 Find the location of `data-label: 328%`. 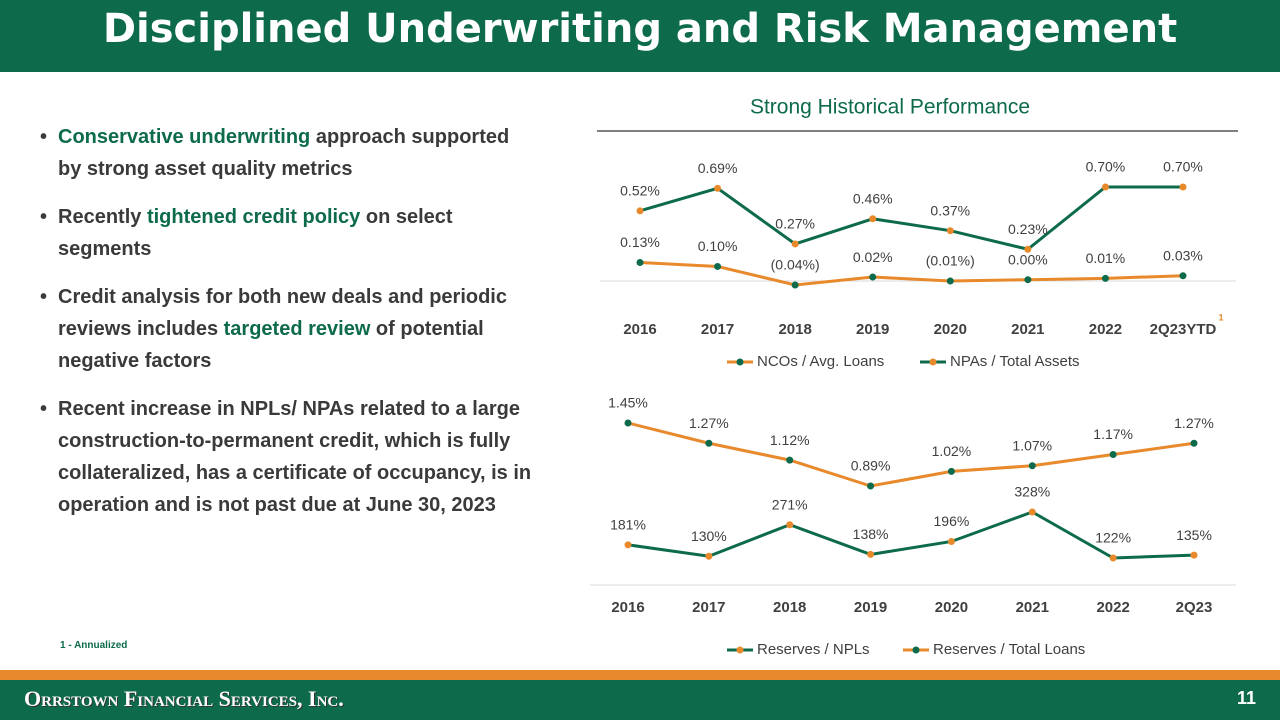

data-label: 328% is located at coordinates (1032, 492).